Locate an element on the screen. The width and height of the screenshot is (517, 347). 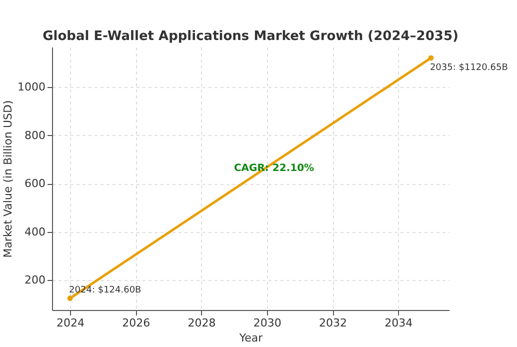
x-tick-label: 2024 is located at coordinates (70, 323).